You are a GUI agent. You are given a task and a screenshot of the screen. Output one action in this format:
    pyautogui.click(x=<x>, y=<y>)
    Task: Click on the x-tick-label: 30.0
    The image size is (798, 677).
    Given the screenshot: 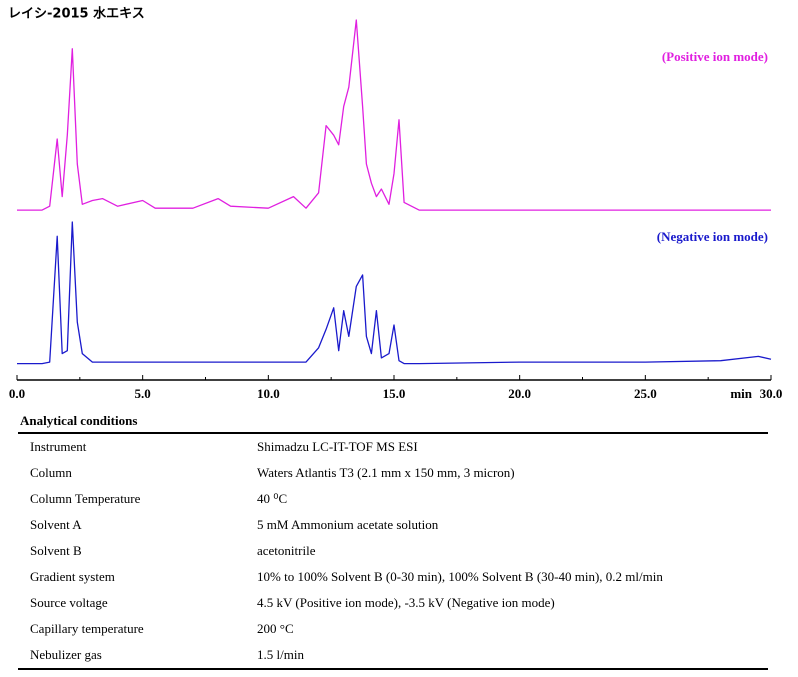 What is the action you would take?
    pyautogui.click(x=771, y=393)
    